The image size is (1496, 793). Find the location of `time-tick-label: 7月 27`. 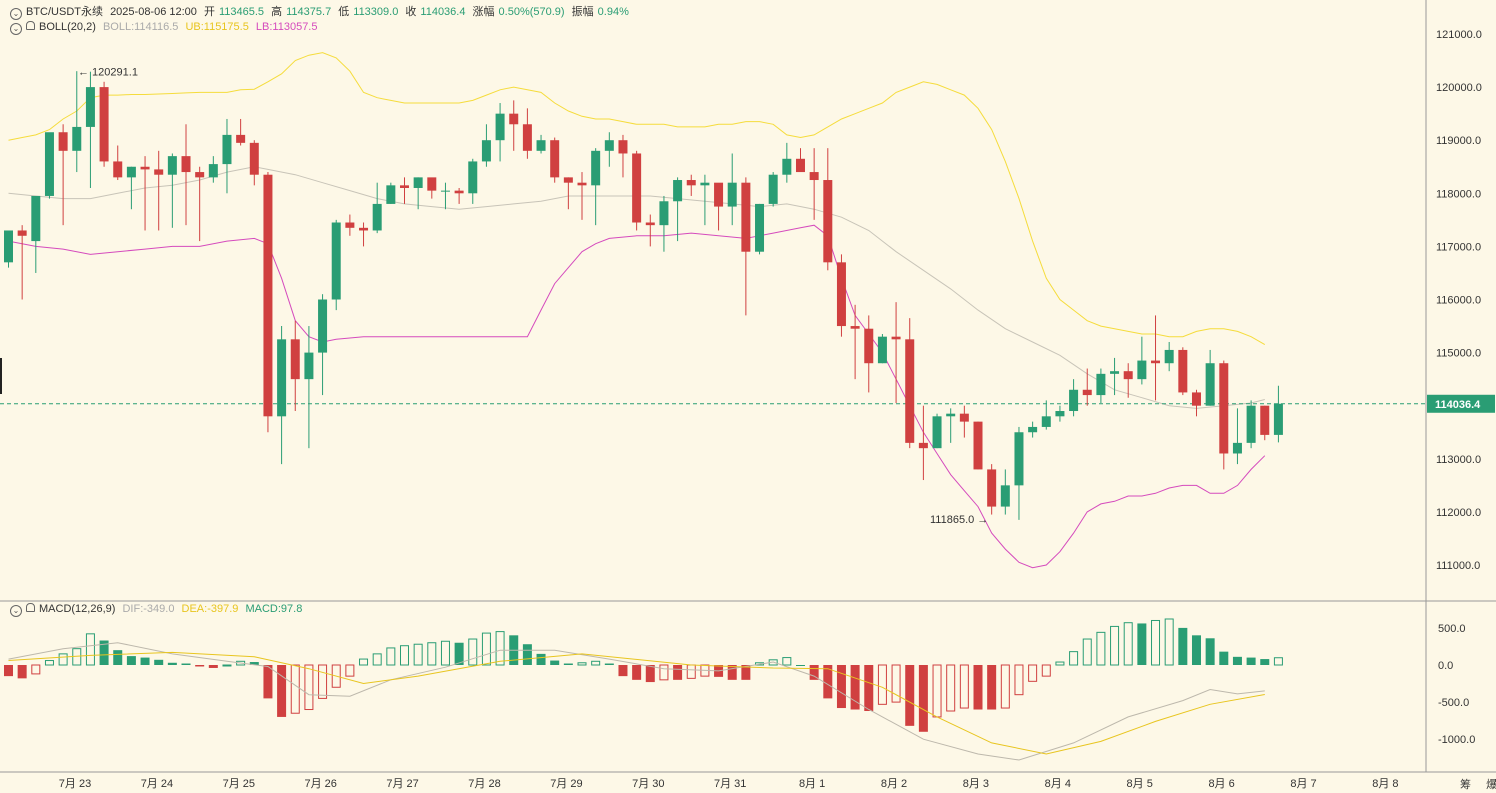

time-tick-label: 7月 27 is located at coordinates (402, 784).